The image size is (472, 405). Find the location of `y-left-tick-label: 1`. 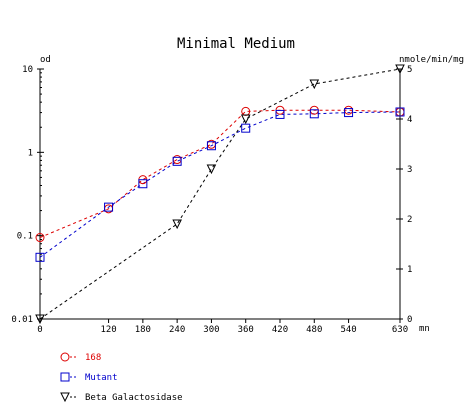

y-left-tick-label: 1 is located at coordinates (30, 153).